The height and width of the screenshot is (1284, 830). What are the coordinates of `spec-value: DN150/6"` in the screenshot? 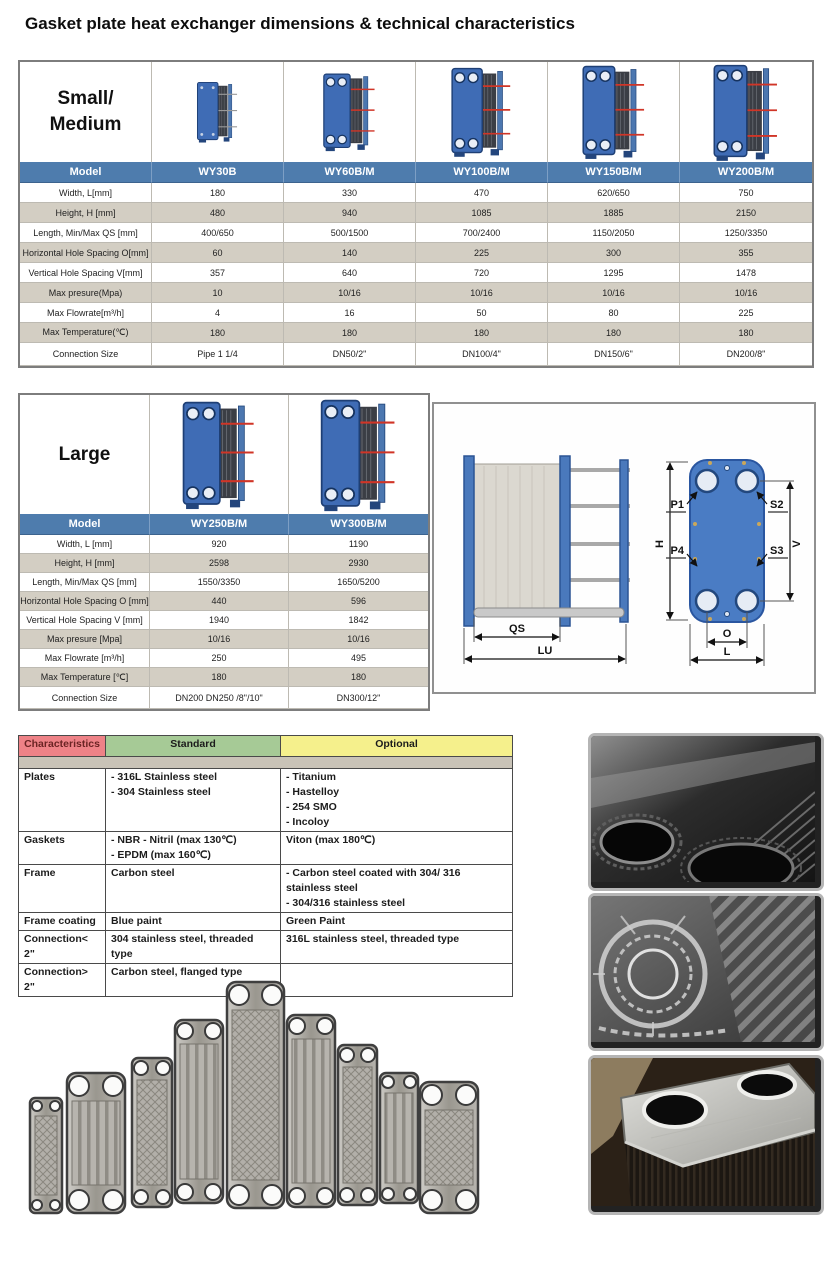 It's located at (614, 354).